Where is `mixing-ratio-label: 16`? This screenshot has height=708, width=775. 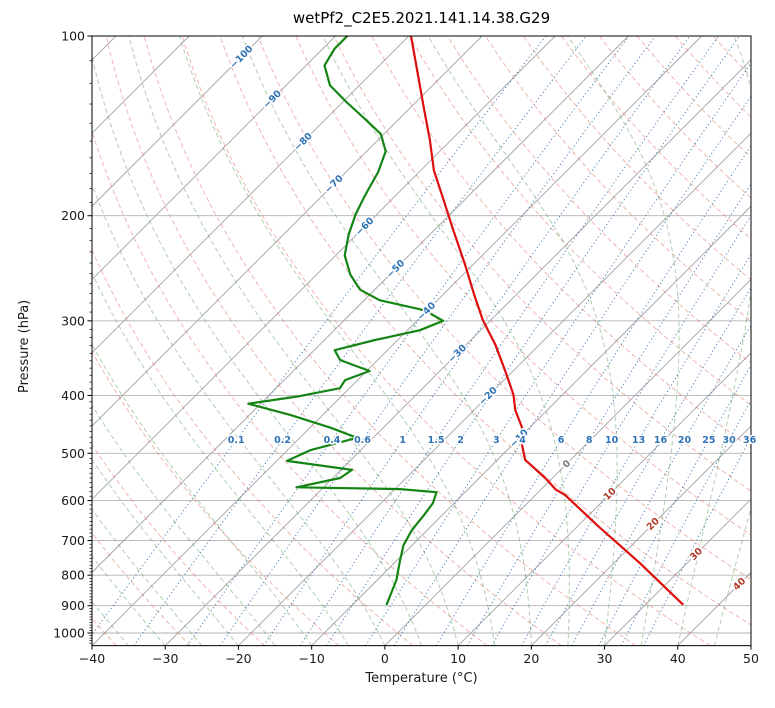
mixing-ratio-label: 16 is located at coordinates (661, 440).